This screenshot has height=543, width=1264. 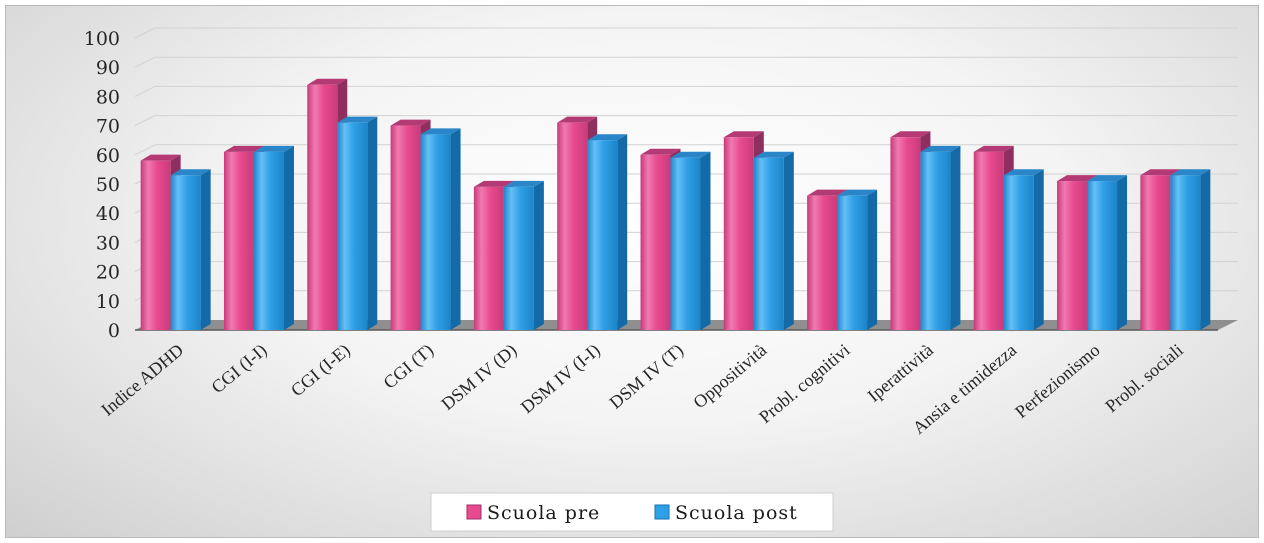 I want to click on legend-label-scuola-post: Scuola post, so click(x=736, y=513).